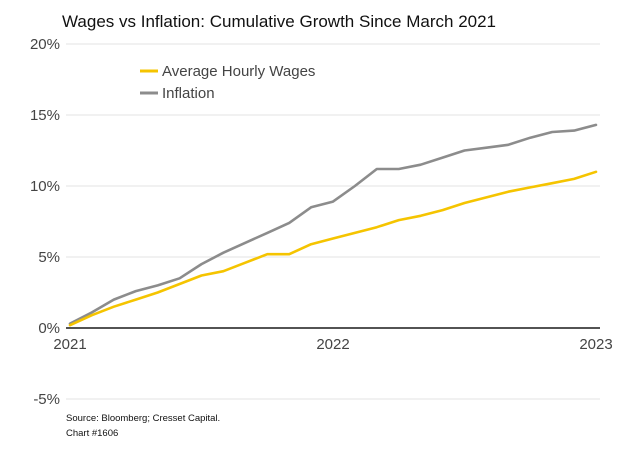 This screenshot has height=454, width=626. Describe the element at coordinates (46, 399) in the screenshot. I see `y-tick-label: -5%` at that location.